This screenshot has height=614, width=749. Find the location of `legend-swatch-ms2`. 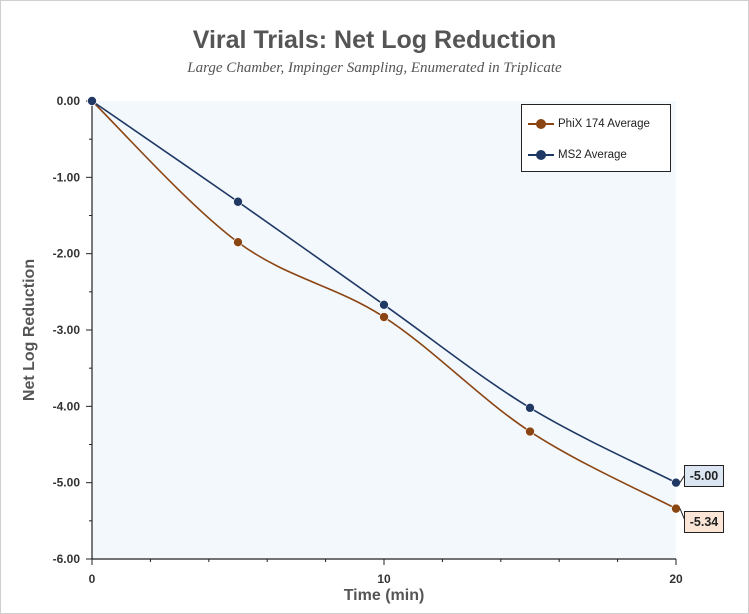

legend-swatch-ms2 is located at coordinates (541, 155).